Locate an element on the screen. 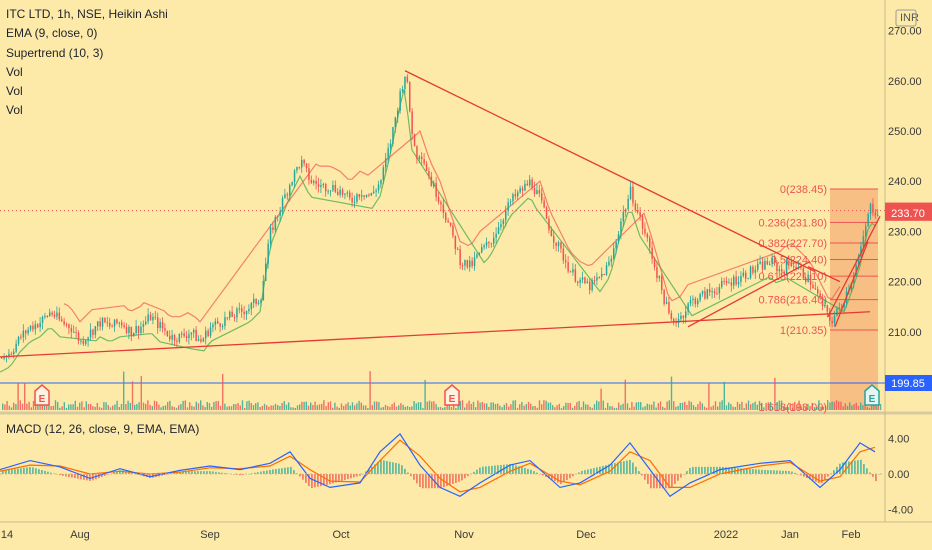 The width and height of the screenshot is (932, 550). legend-title: ITC LTD, 1h, NSE, Heikin Ashi is located at coordinates (87, 14).